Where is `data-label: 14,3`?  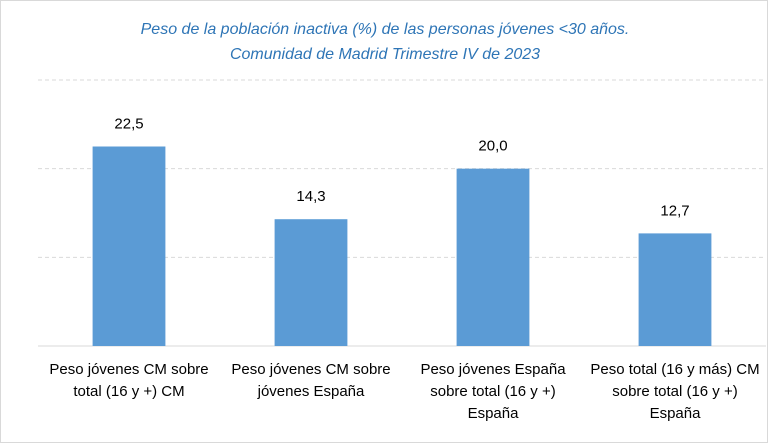
data-label: 14,3 is located at coordinates (310, 196).